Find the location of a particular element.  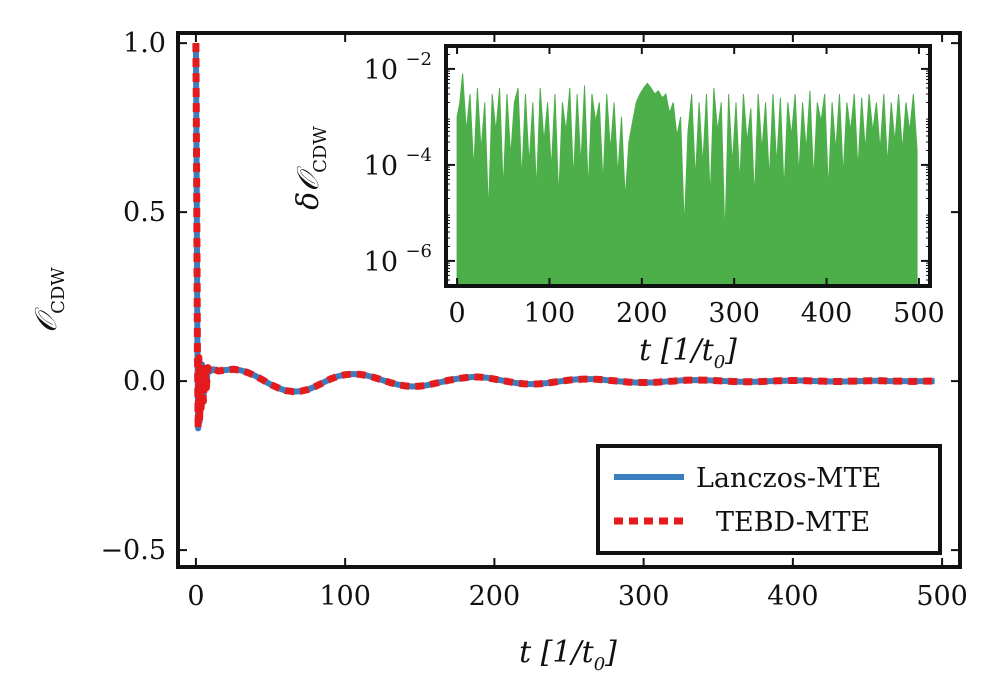

main-y-tick-label: 0.0 is located at coordinates (144, 381).